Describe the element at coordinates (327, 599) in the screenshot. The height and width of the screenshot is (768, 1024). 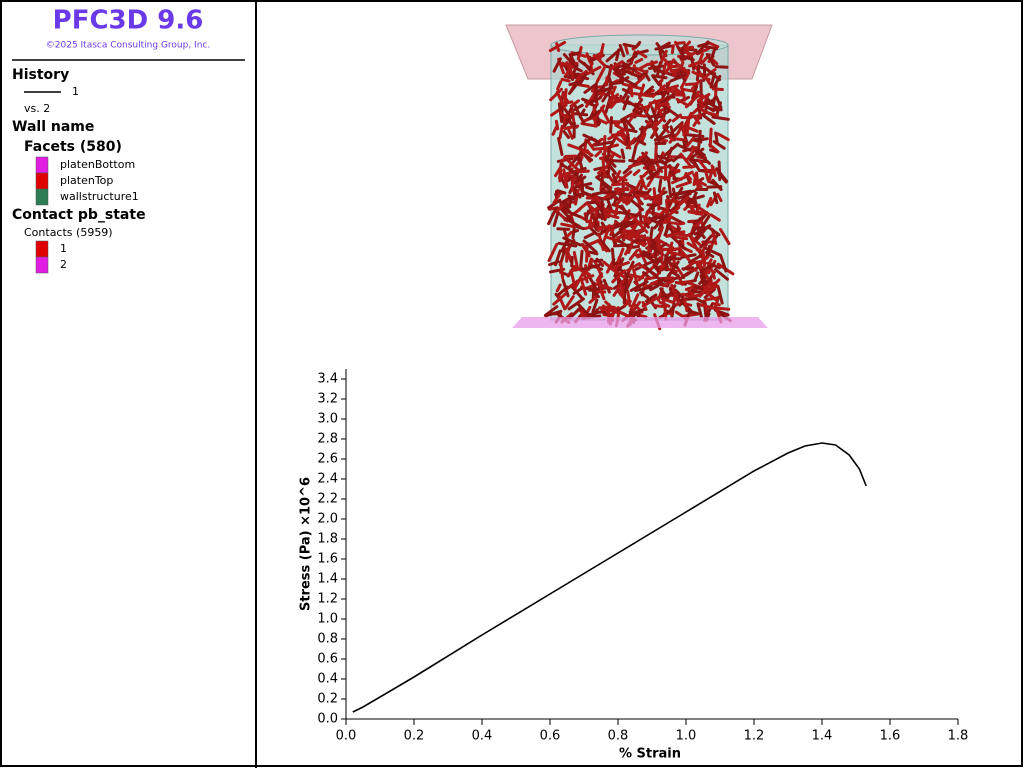
I see `y-tick-label: 1.2` at that location.